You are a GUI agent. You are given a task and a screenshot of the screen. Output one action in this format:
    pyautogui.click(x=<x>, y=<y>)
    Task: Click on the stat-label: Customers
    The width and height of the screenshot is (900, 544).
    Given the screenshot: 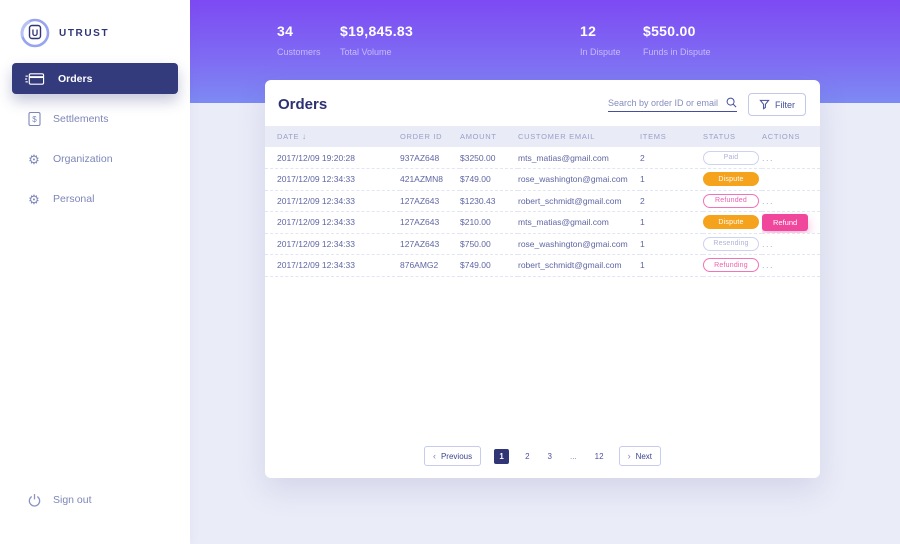 What is the action you would take?
    pyautogui.click(x=299, y=52)
    